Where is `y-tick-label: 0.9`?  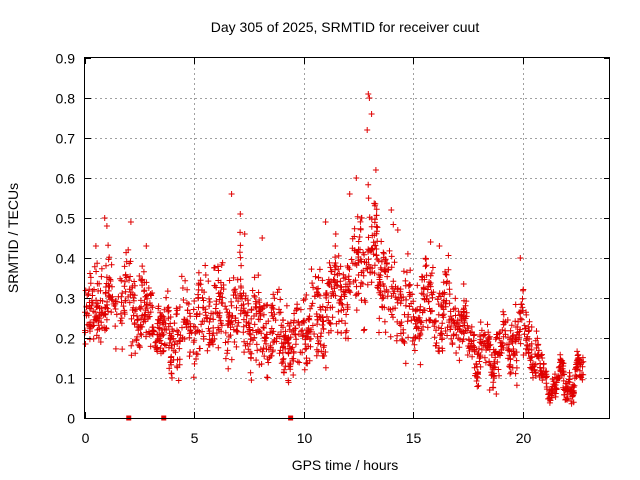 y-tick-label: 0.9 is located at coordinates (66, 59).